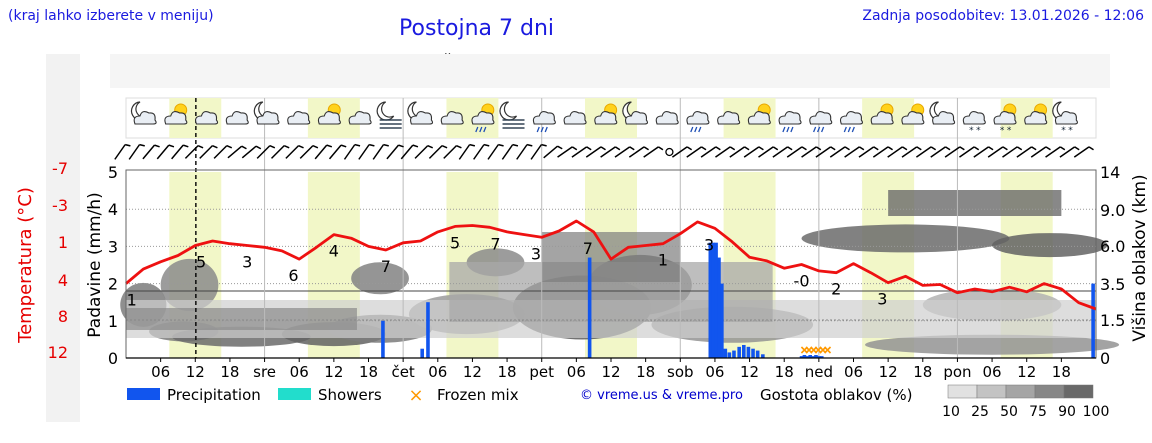  What do you see at coordinates (195, 372) in the screenshot?
I see `x-tick-label: 12` at bounding box center [195, 372].